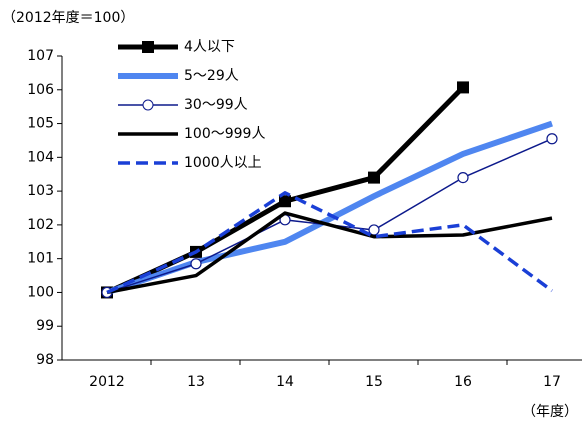 The image size is (584, 425). What do you see at coordinates (224, 134) in the screenshot?
I see `legend-label: 100～999人` at bounding box center [224, 134].